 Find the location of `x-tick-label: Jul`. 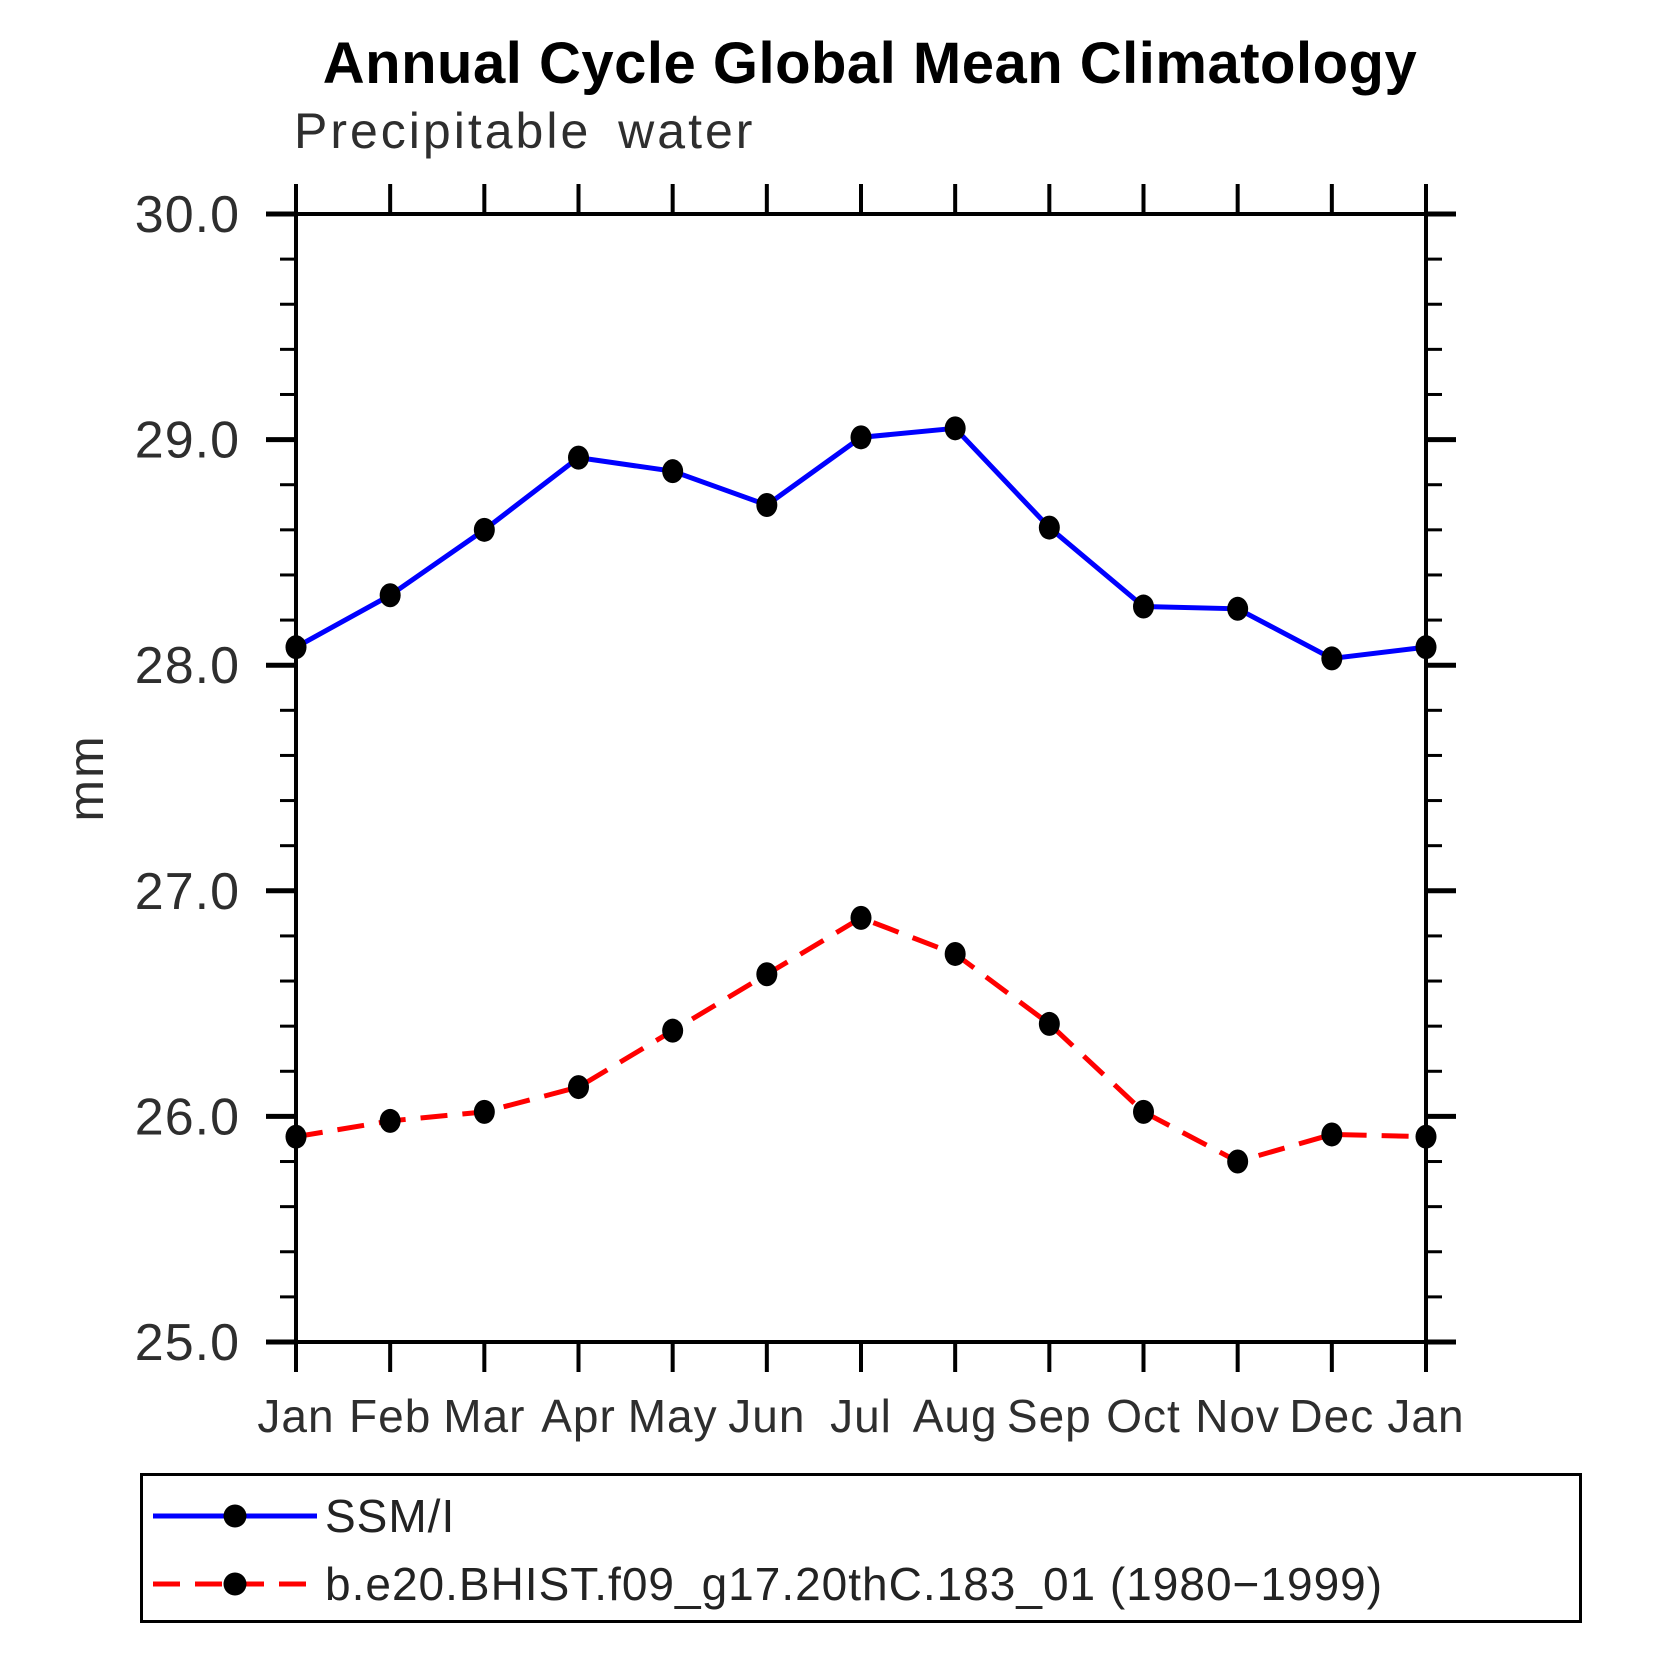

x-tick-label: Jul is located at coordinates (861, 1416).